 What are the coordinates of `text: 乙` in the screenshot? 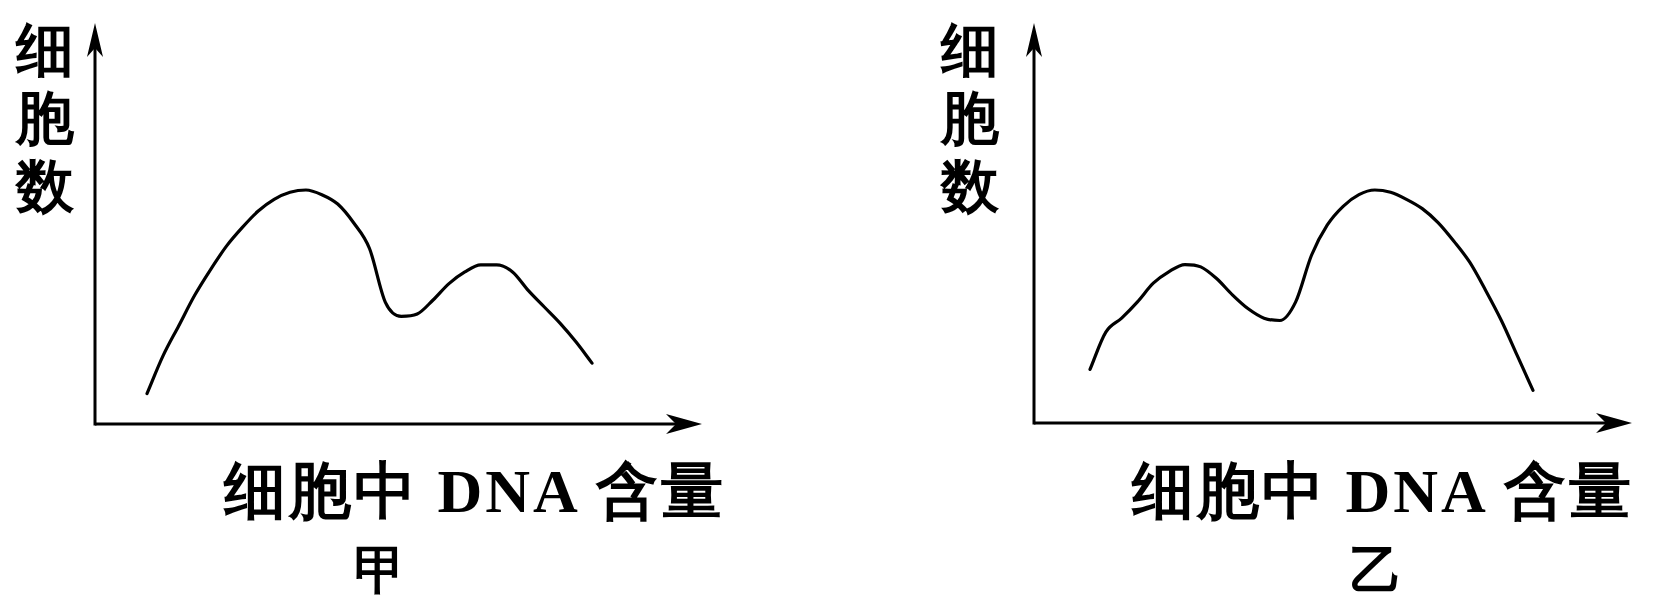 It's located at (1376, 570).